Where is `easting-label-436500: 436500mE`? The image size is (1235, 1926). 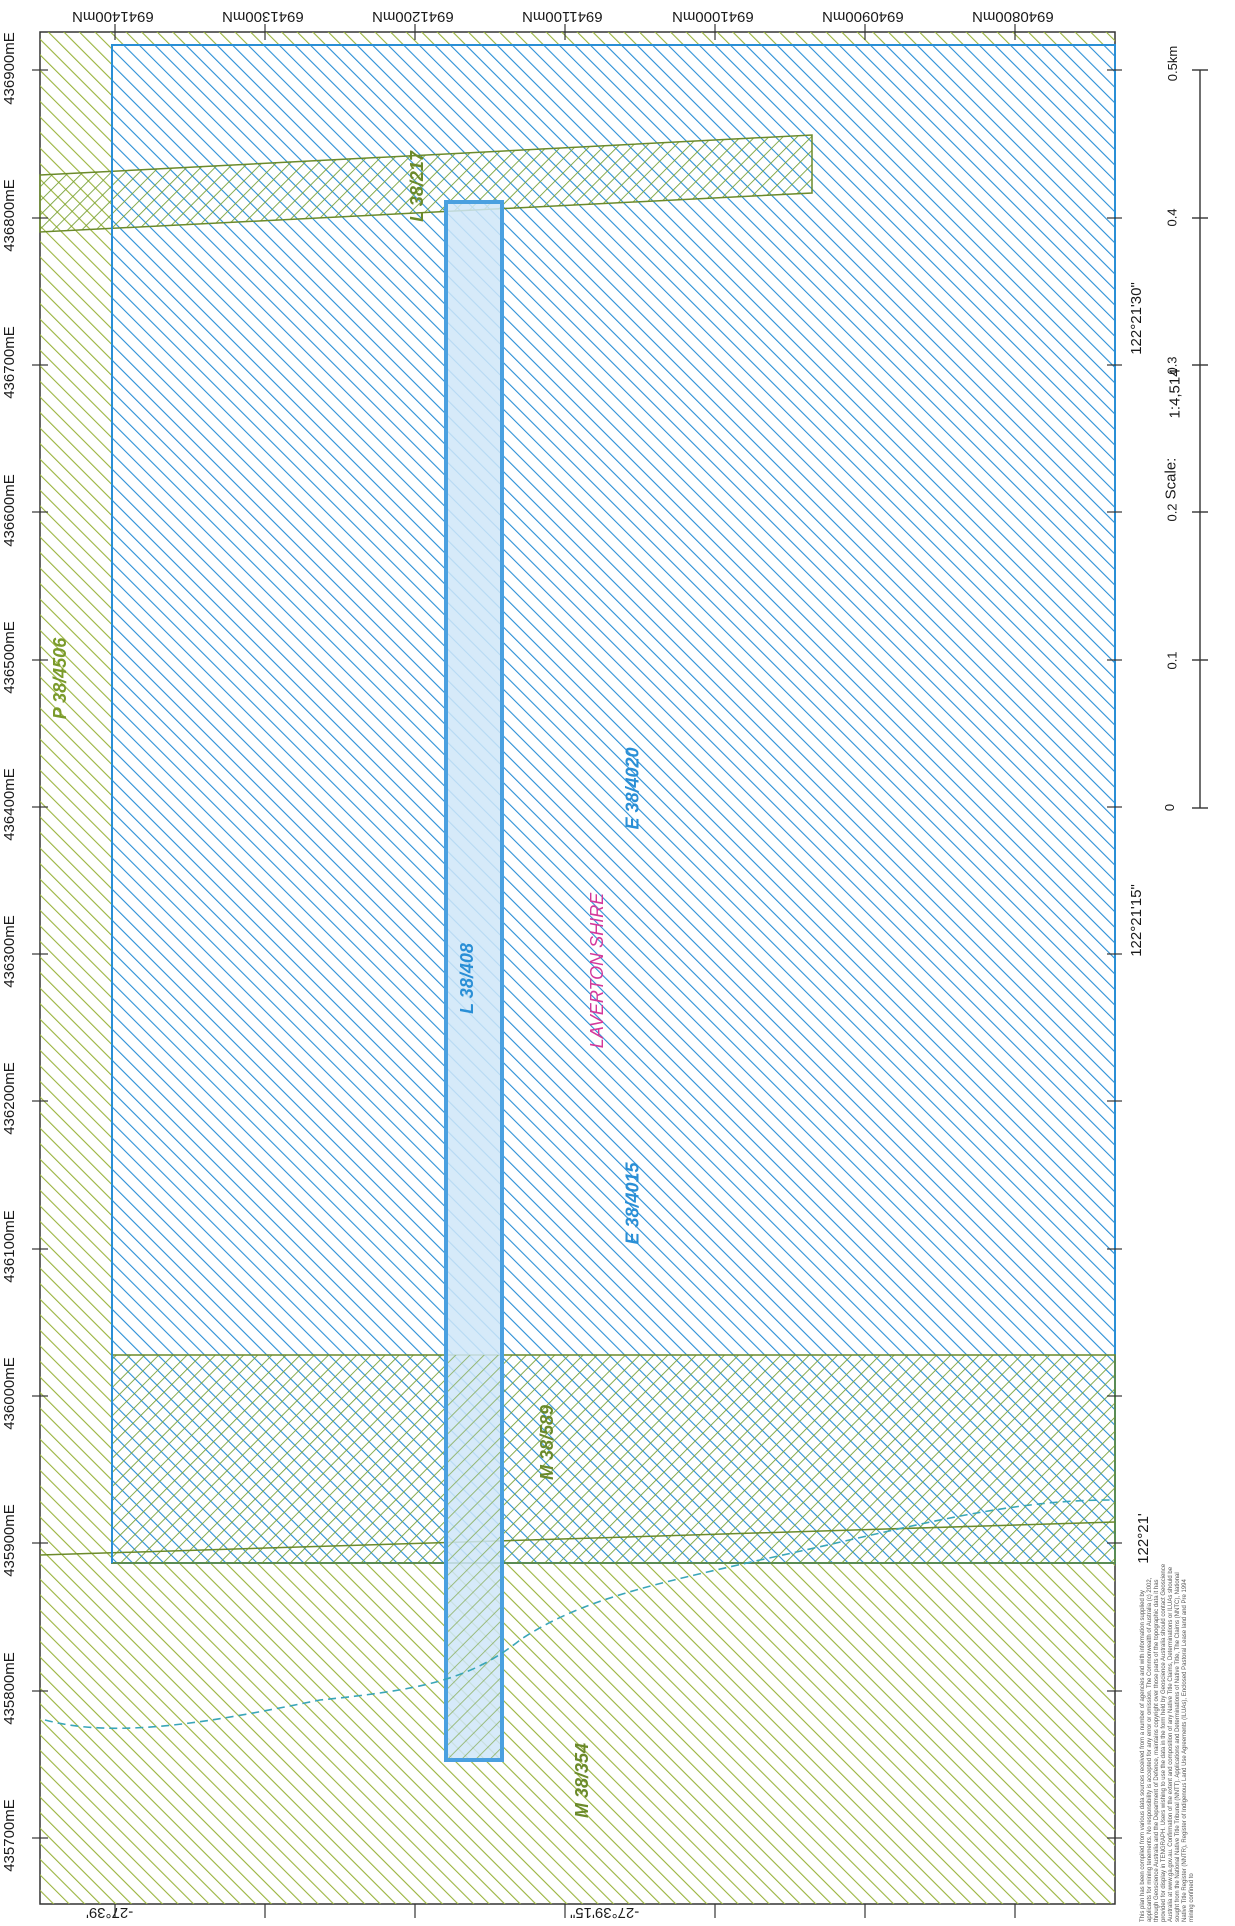
easting-label-436500: 436500mE is located at coordinates (9, 657).